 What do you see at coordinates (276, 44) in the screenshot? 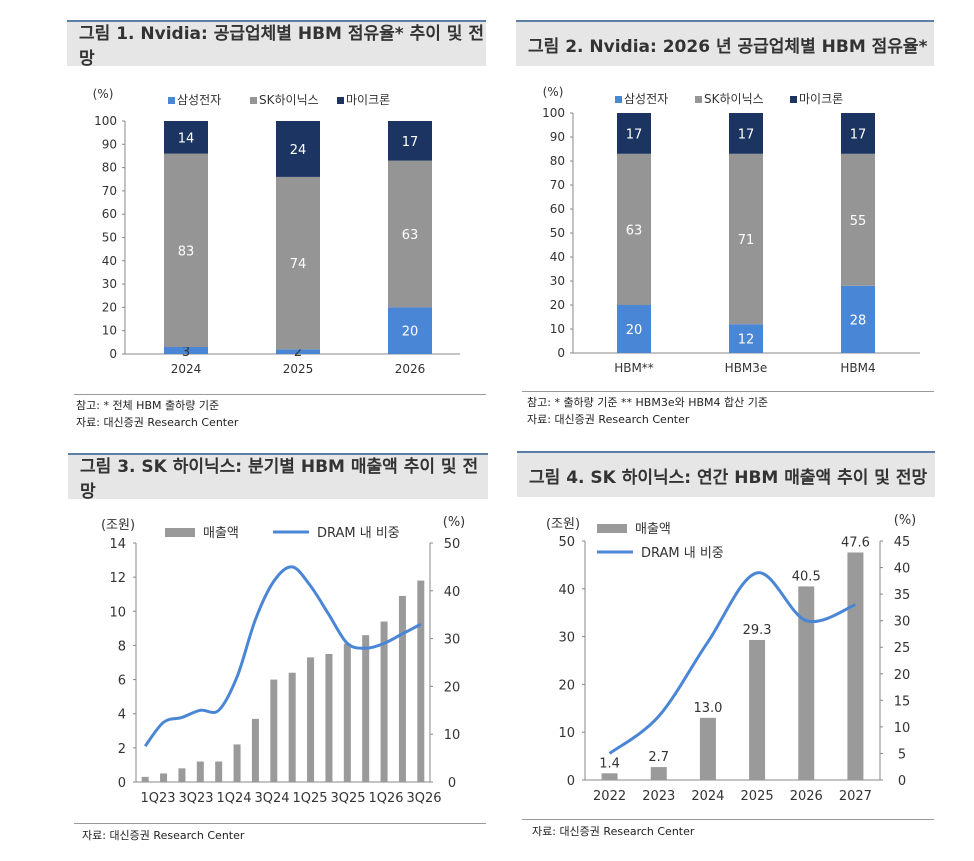
I see `figure-1-title: 그림 1. Nvidia: 공급업체별 HBM 점유율* 추이 및 전망` at bounding box center [276, 44].